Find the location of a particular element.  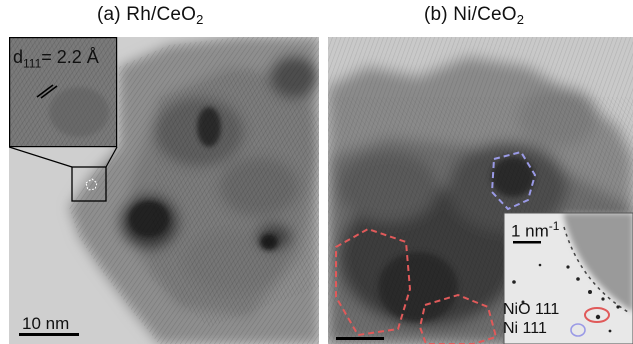

ni-spot-circle is located at coordinates (578, 330).